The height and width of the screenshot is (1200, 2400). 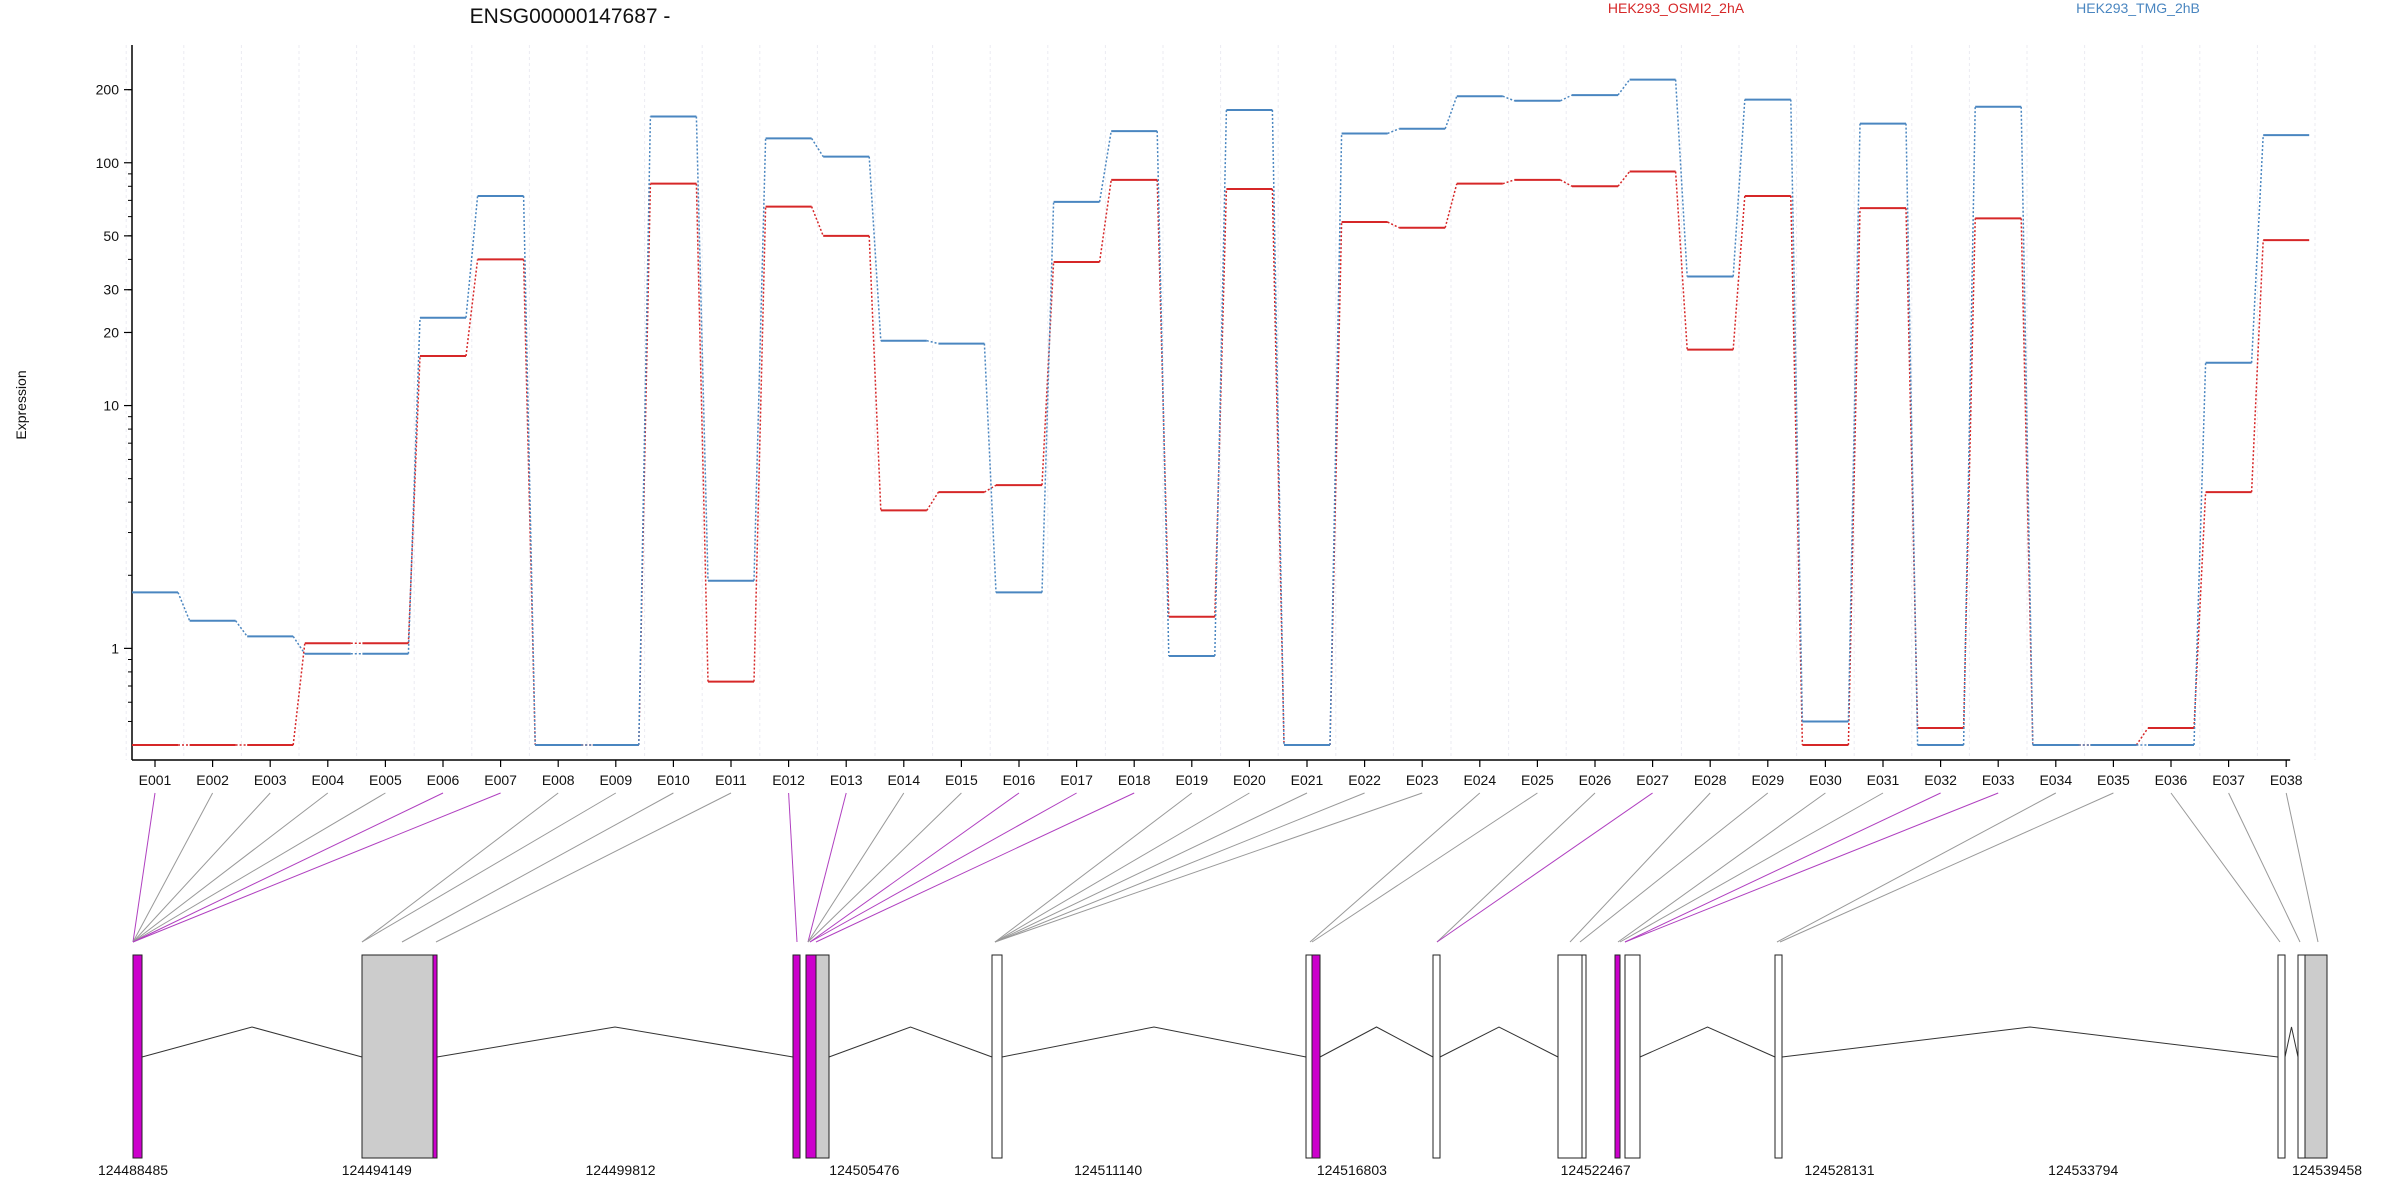 I want to click on chart-title: ENSG00000147687 -, so click(x=570, y=16).